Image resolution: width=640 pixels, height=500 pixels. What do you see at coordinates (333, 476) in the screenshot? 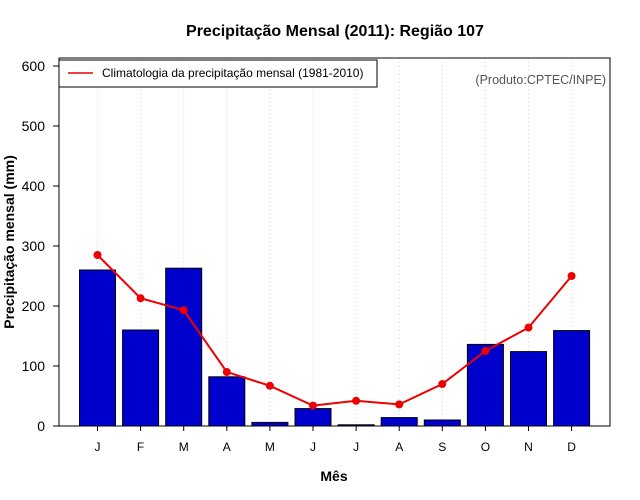
I see `x-axis-title: Mês` at bounding box center [333, 476].